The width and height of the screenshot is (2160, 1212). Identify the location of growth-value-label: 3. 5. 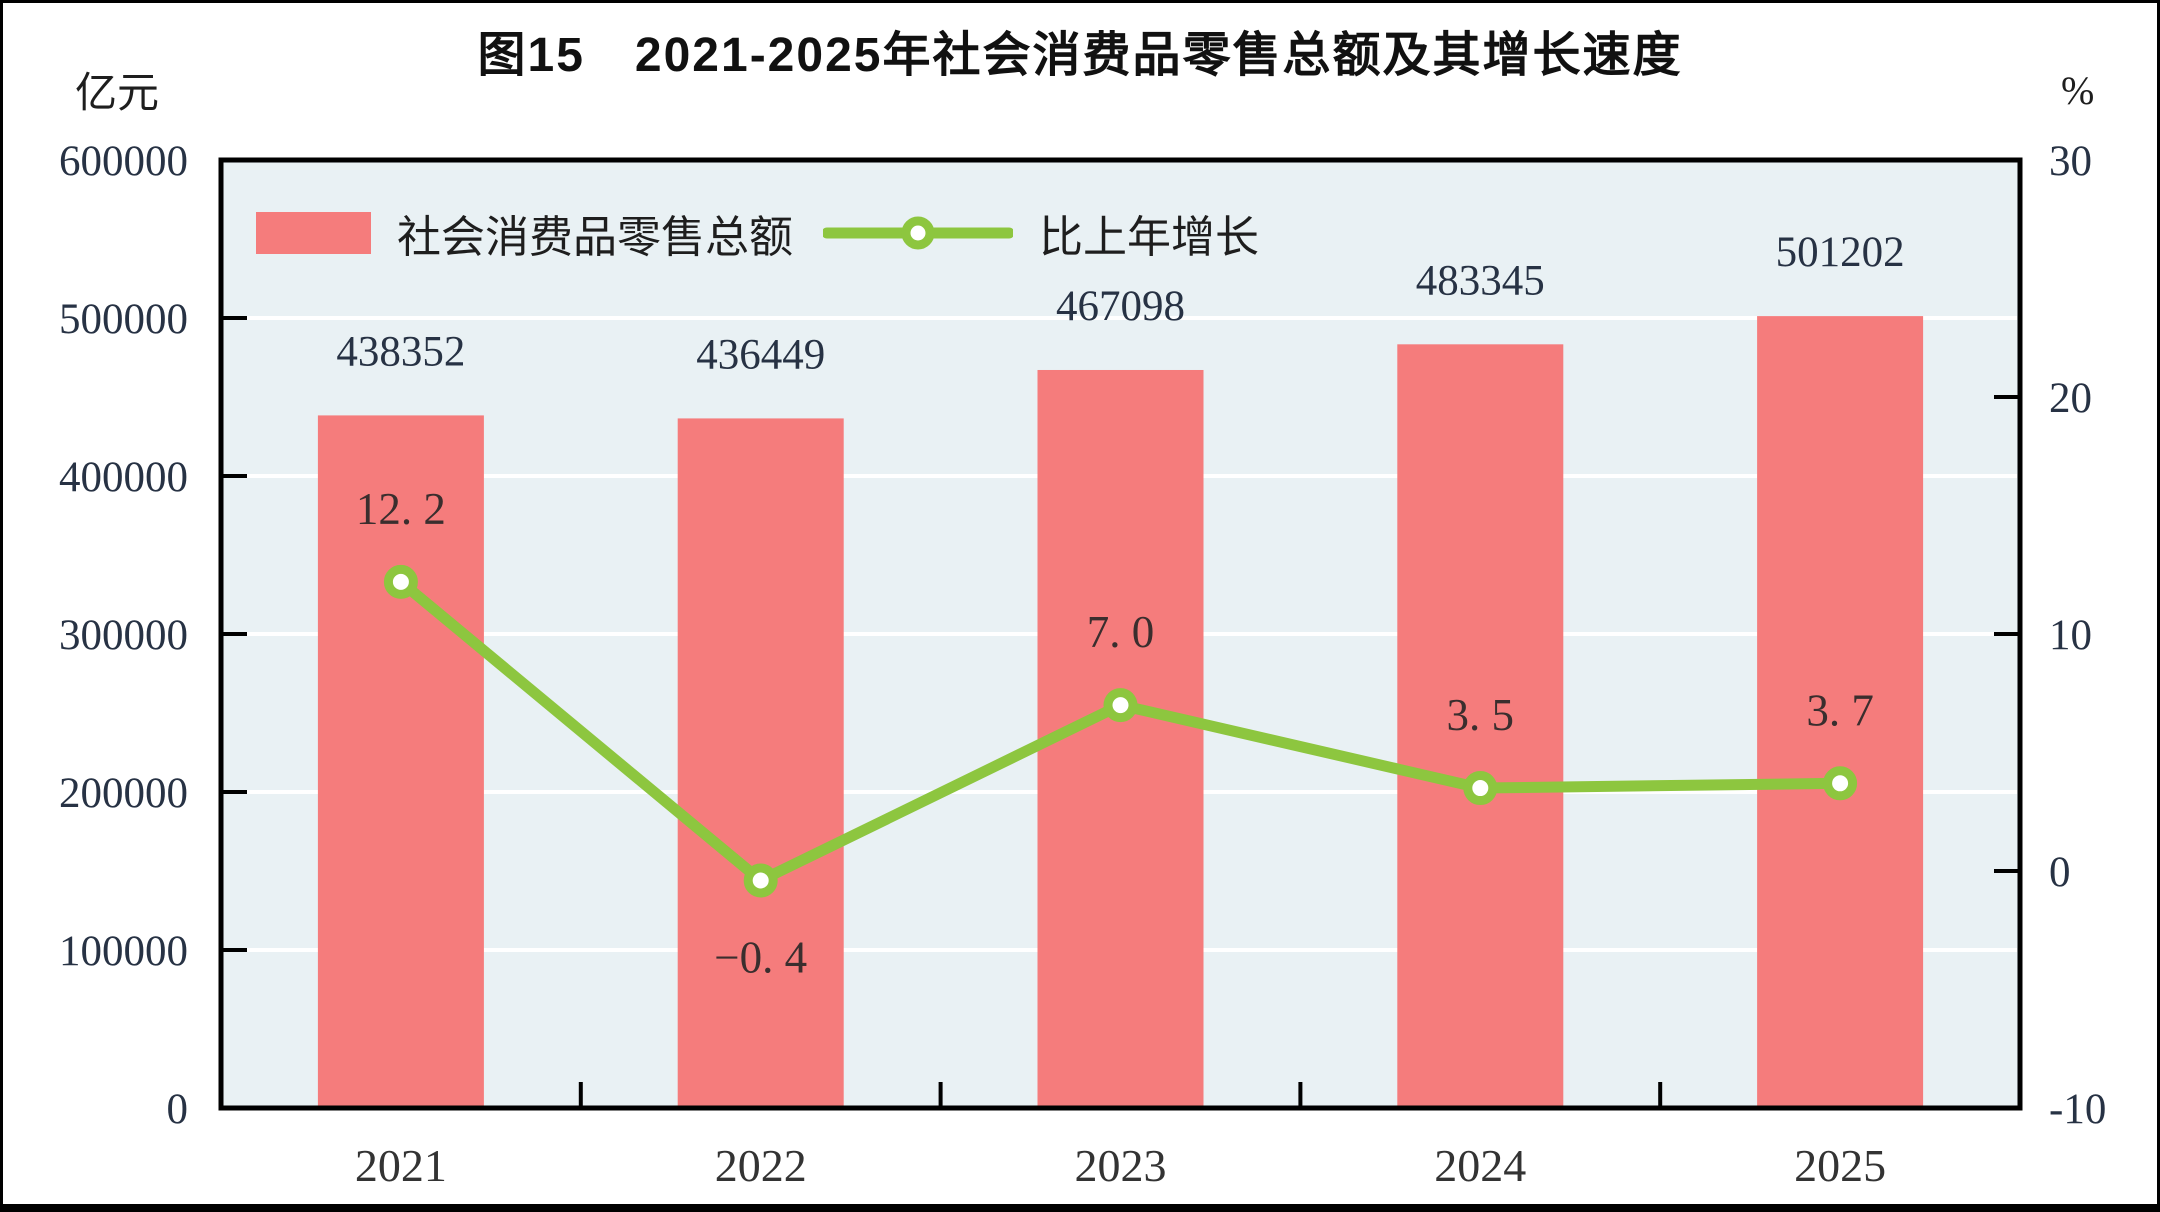
(1481, 715).